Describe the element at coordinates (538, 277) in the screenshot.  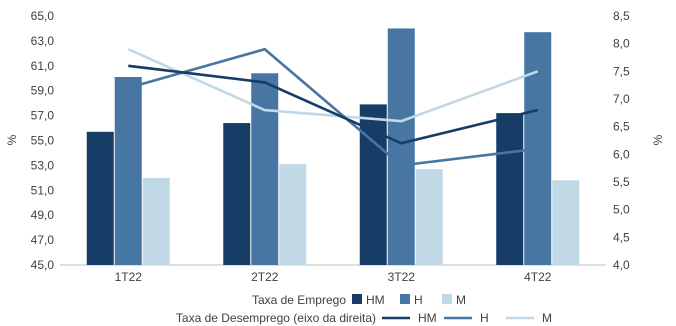
I see `category-label: 4T22` at that location.